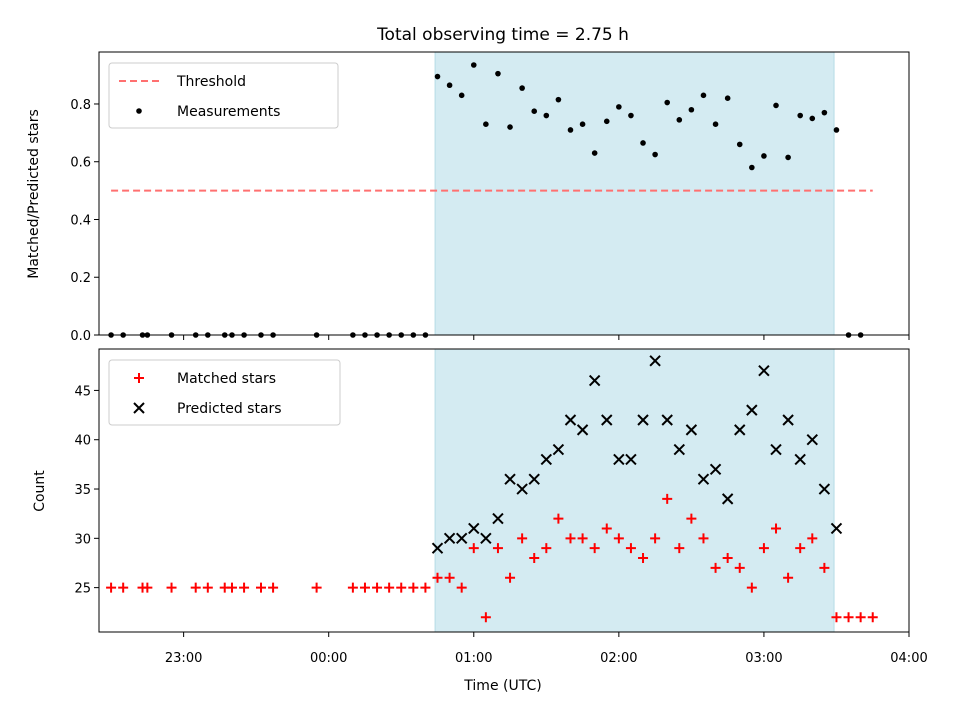  I want to click on bottom-legend: Matched stars Predicted stars, so click(224, 392).